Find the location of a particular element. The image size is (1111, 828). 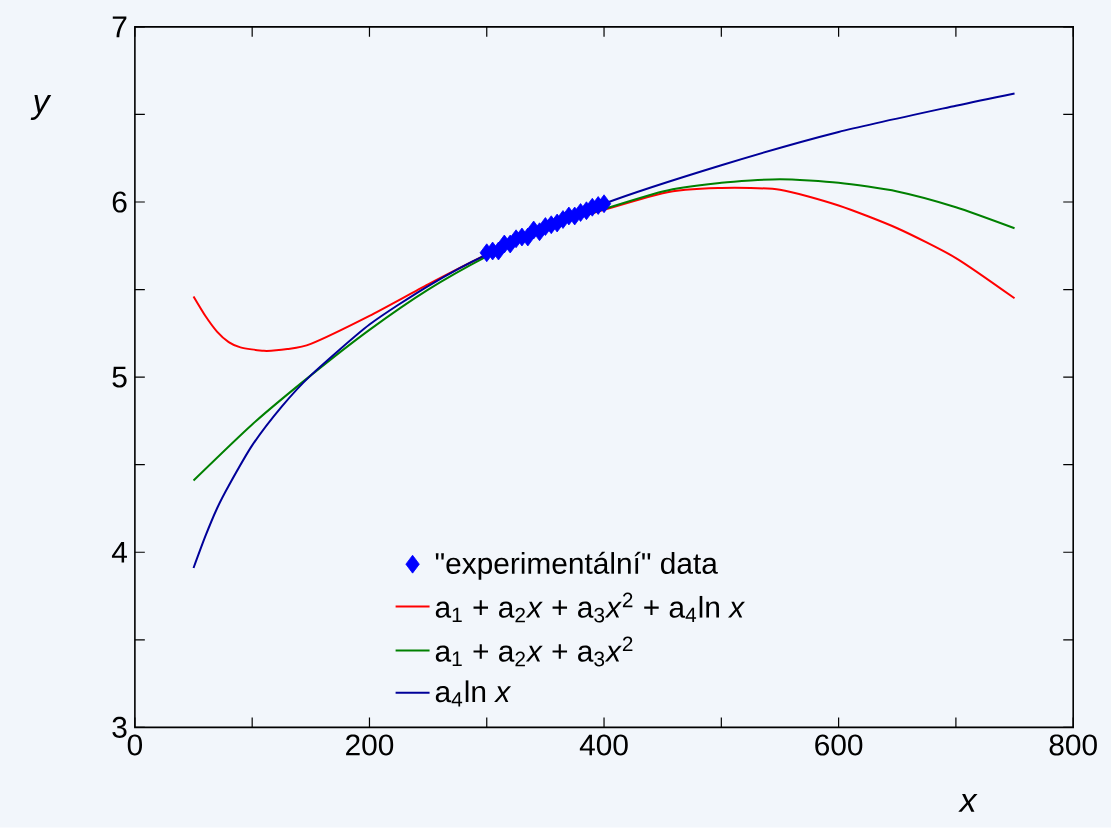

y-axis-title: y is located at coordinates (41, 107).